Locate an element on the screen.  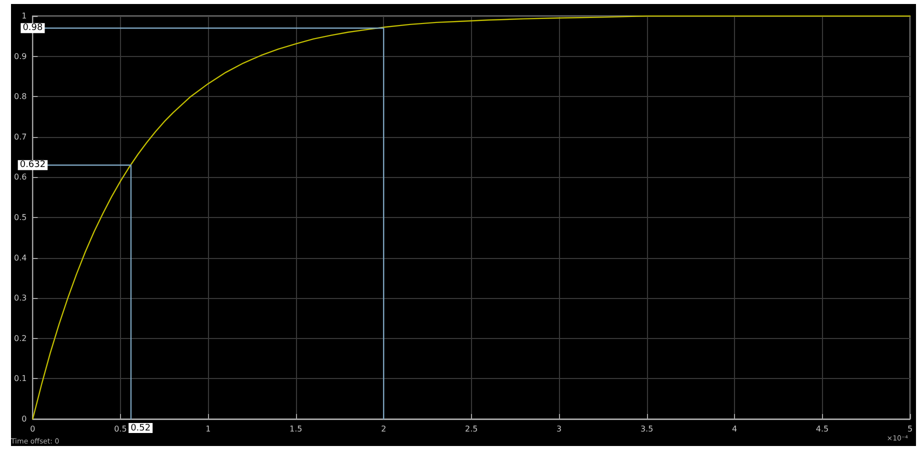
y-tick-label: 0.4 is located at coordinates (20, 257).